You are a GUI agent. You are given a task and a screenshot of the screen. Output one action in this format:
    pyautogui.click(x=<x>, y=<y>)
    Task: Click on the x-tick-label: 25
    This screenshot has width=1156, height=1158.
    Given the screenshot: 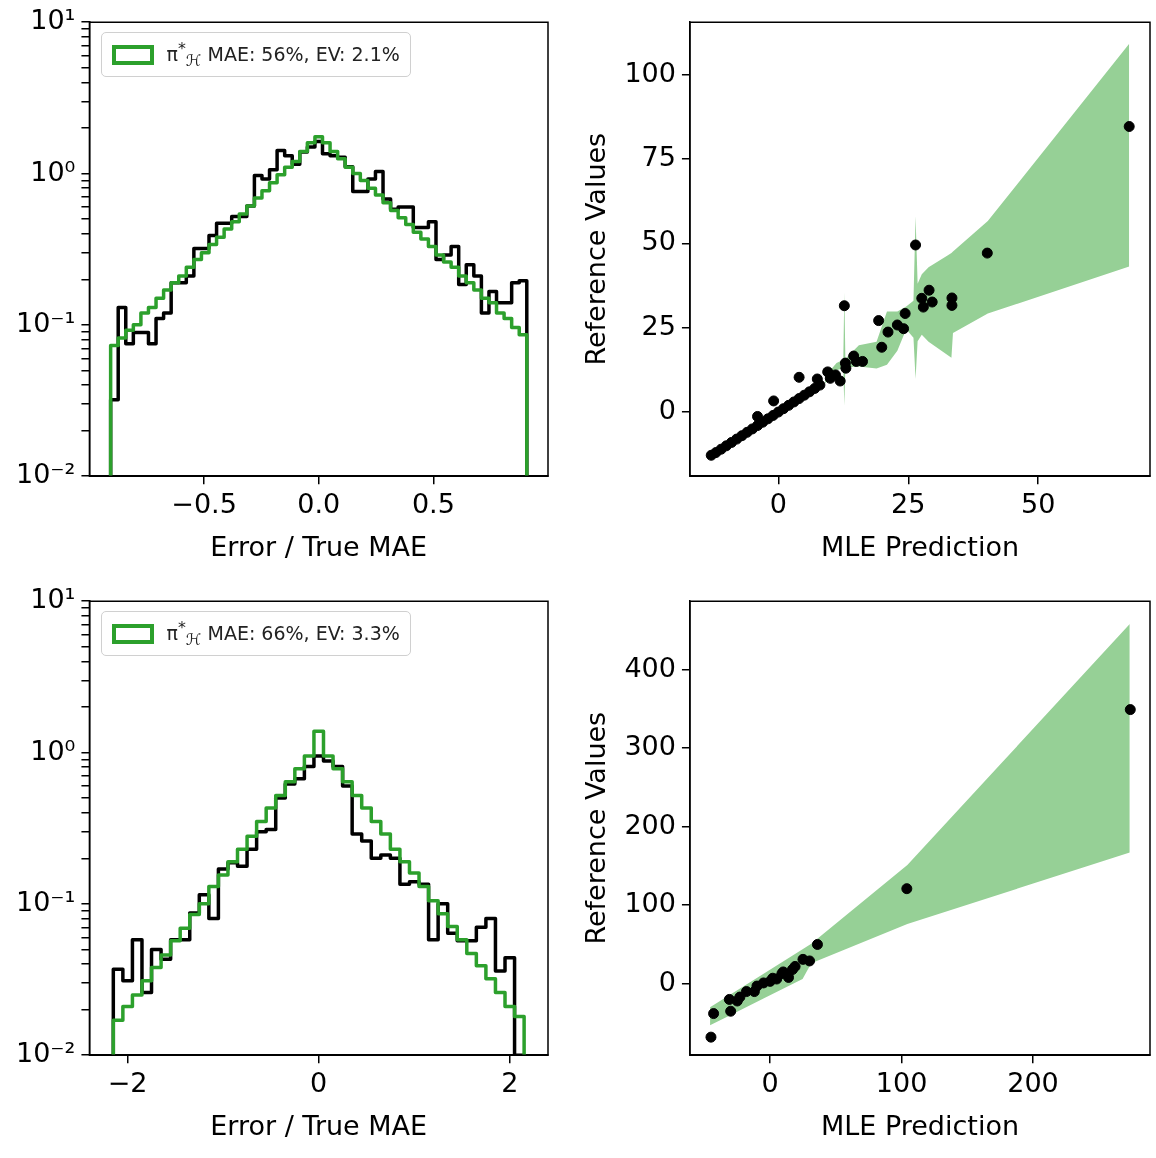 What is the action you would take?
    pyautogui.click(x=908, y=504)
    